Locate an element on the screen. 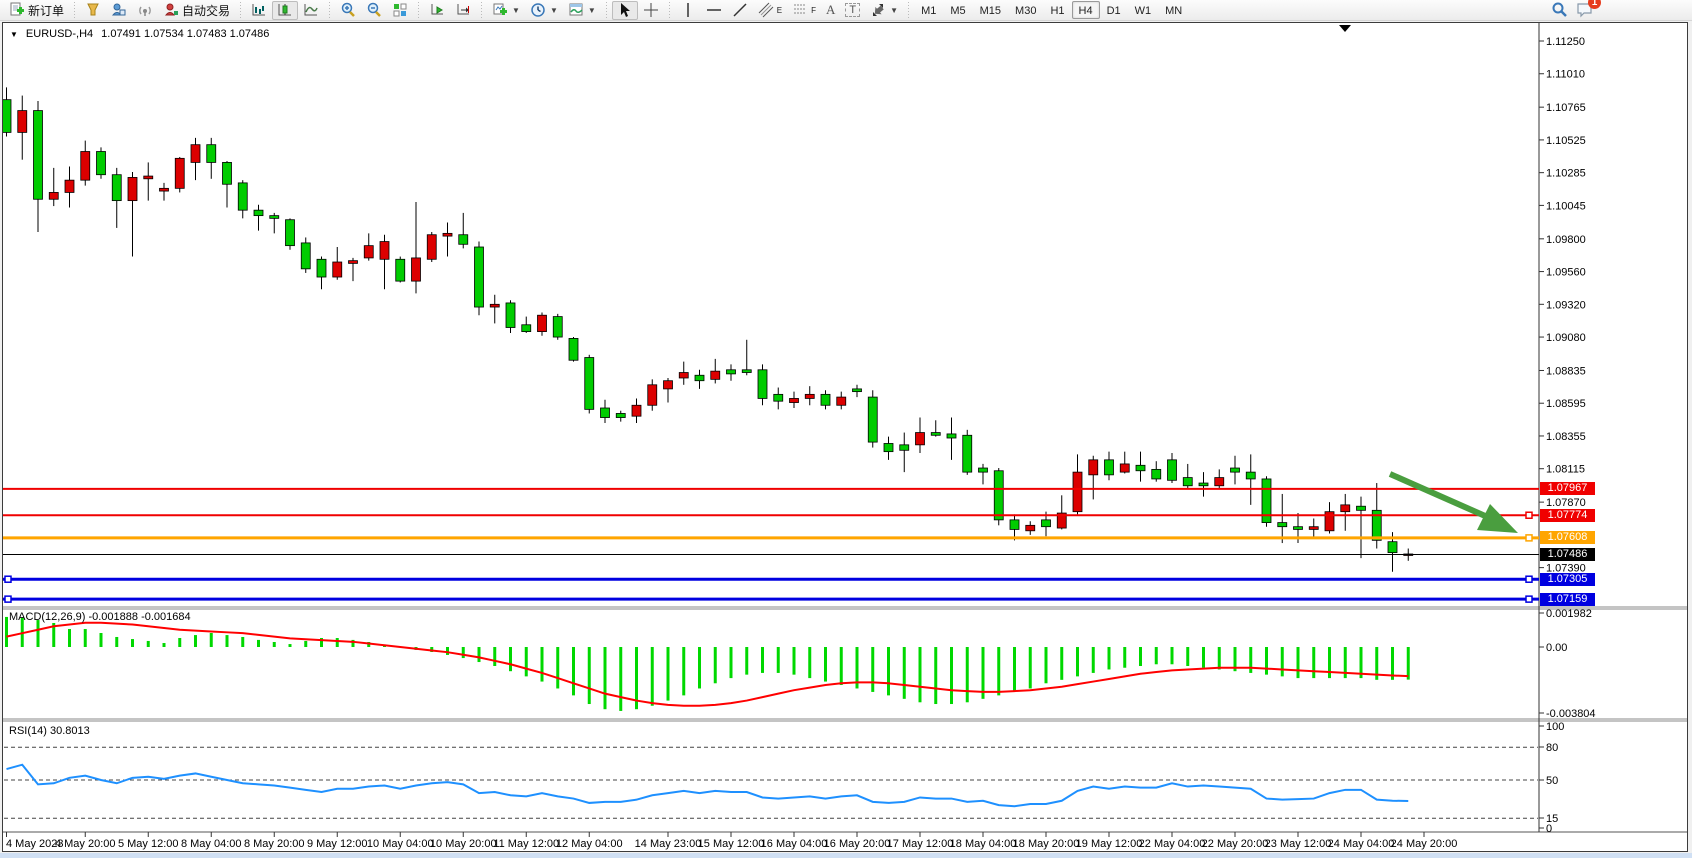 The height and width of the screenshot is (858, 1692). price-level-chip: 1.07486 is located at coordinates (1567, 555).